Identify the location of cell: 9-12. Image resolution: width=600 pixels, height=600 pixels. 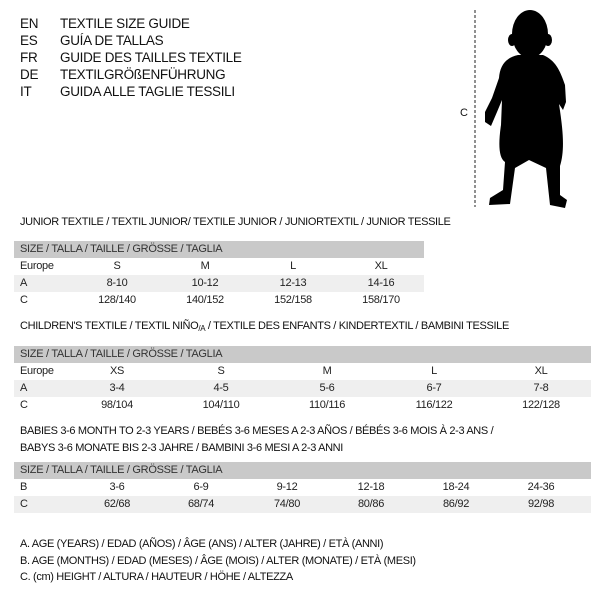
(287, 487).